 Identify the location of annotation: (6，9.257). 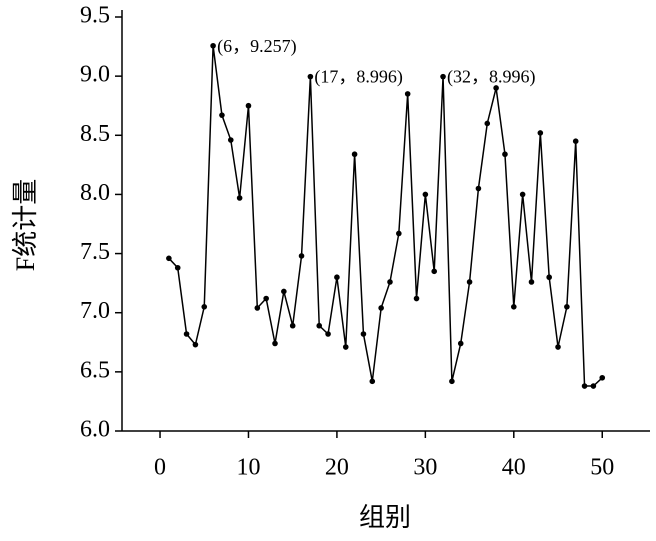
(256, 46).